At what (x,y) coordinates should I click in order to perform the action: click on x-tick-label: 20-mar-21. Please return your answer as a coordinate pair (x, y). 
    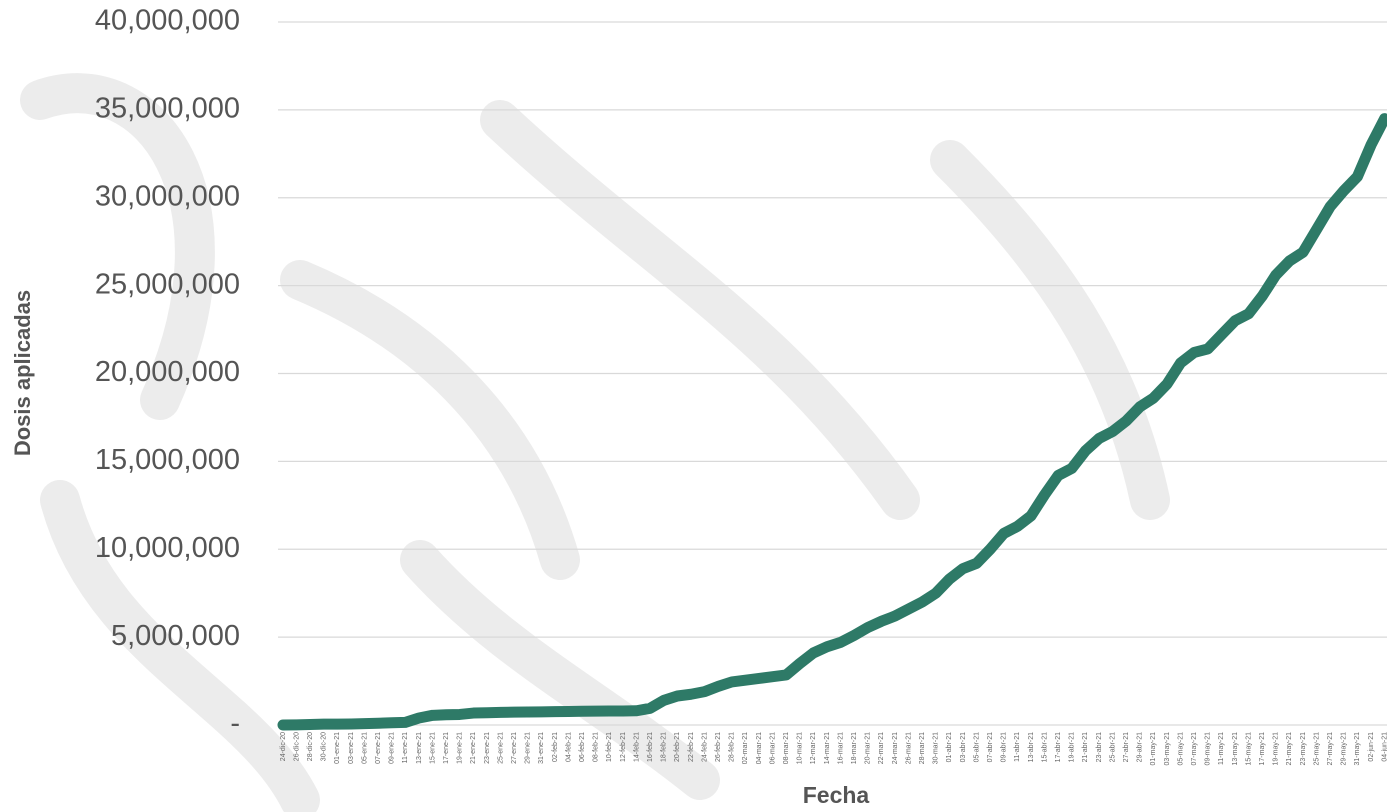
    Looking at the image, I should click on (868, 748).